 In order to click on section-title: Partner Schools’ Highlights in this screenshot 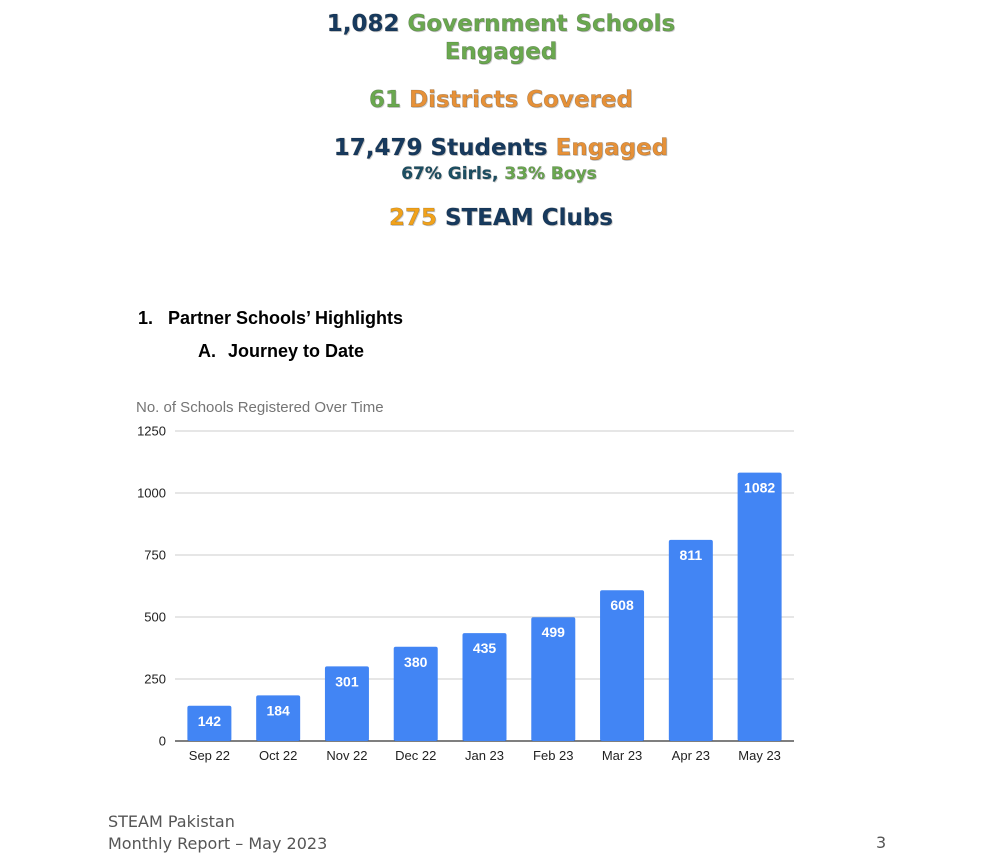, I will do `click(286, 318)`.